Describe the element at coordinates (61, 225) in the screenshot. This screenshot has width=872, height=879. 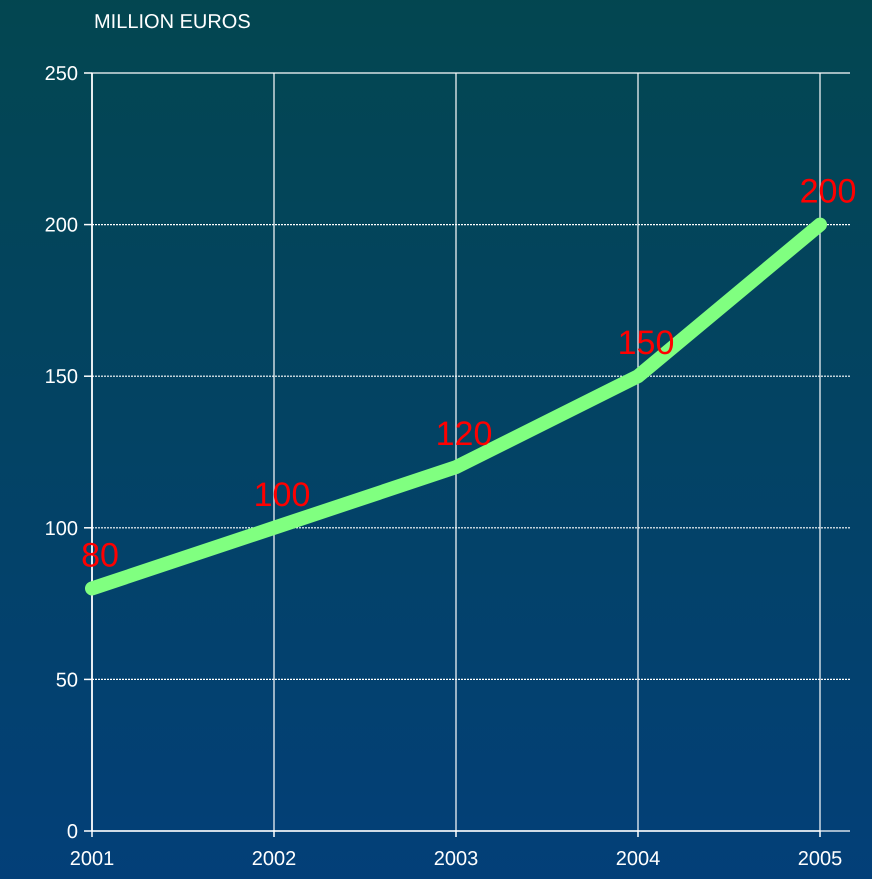
I see `y-tick-label: 200` at that location.